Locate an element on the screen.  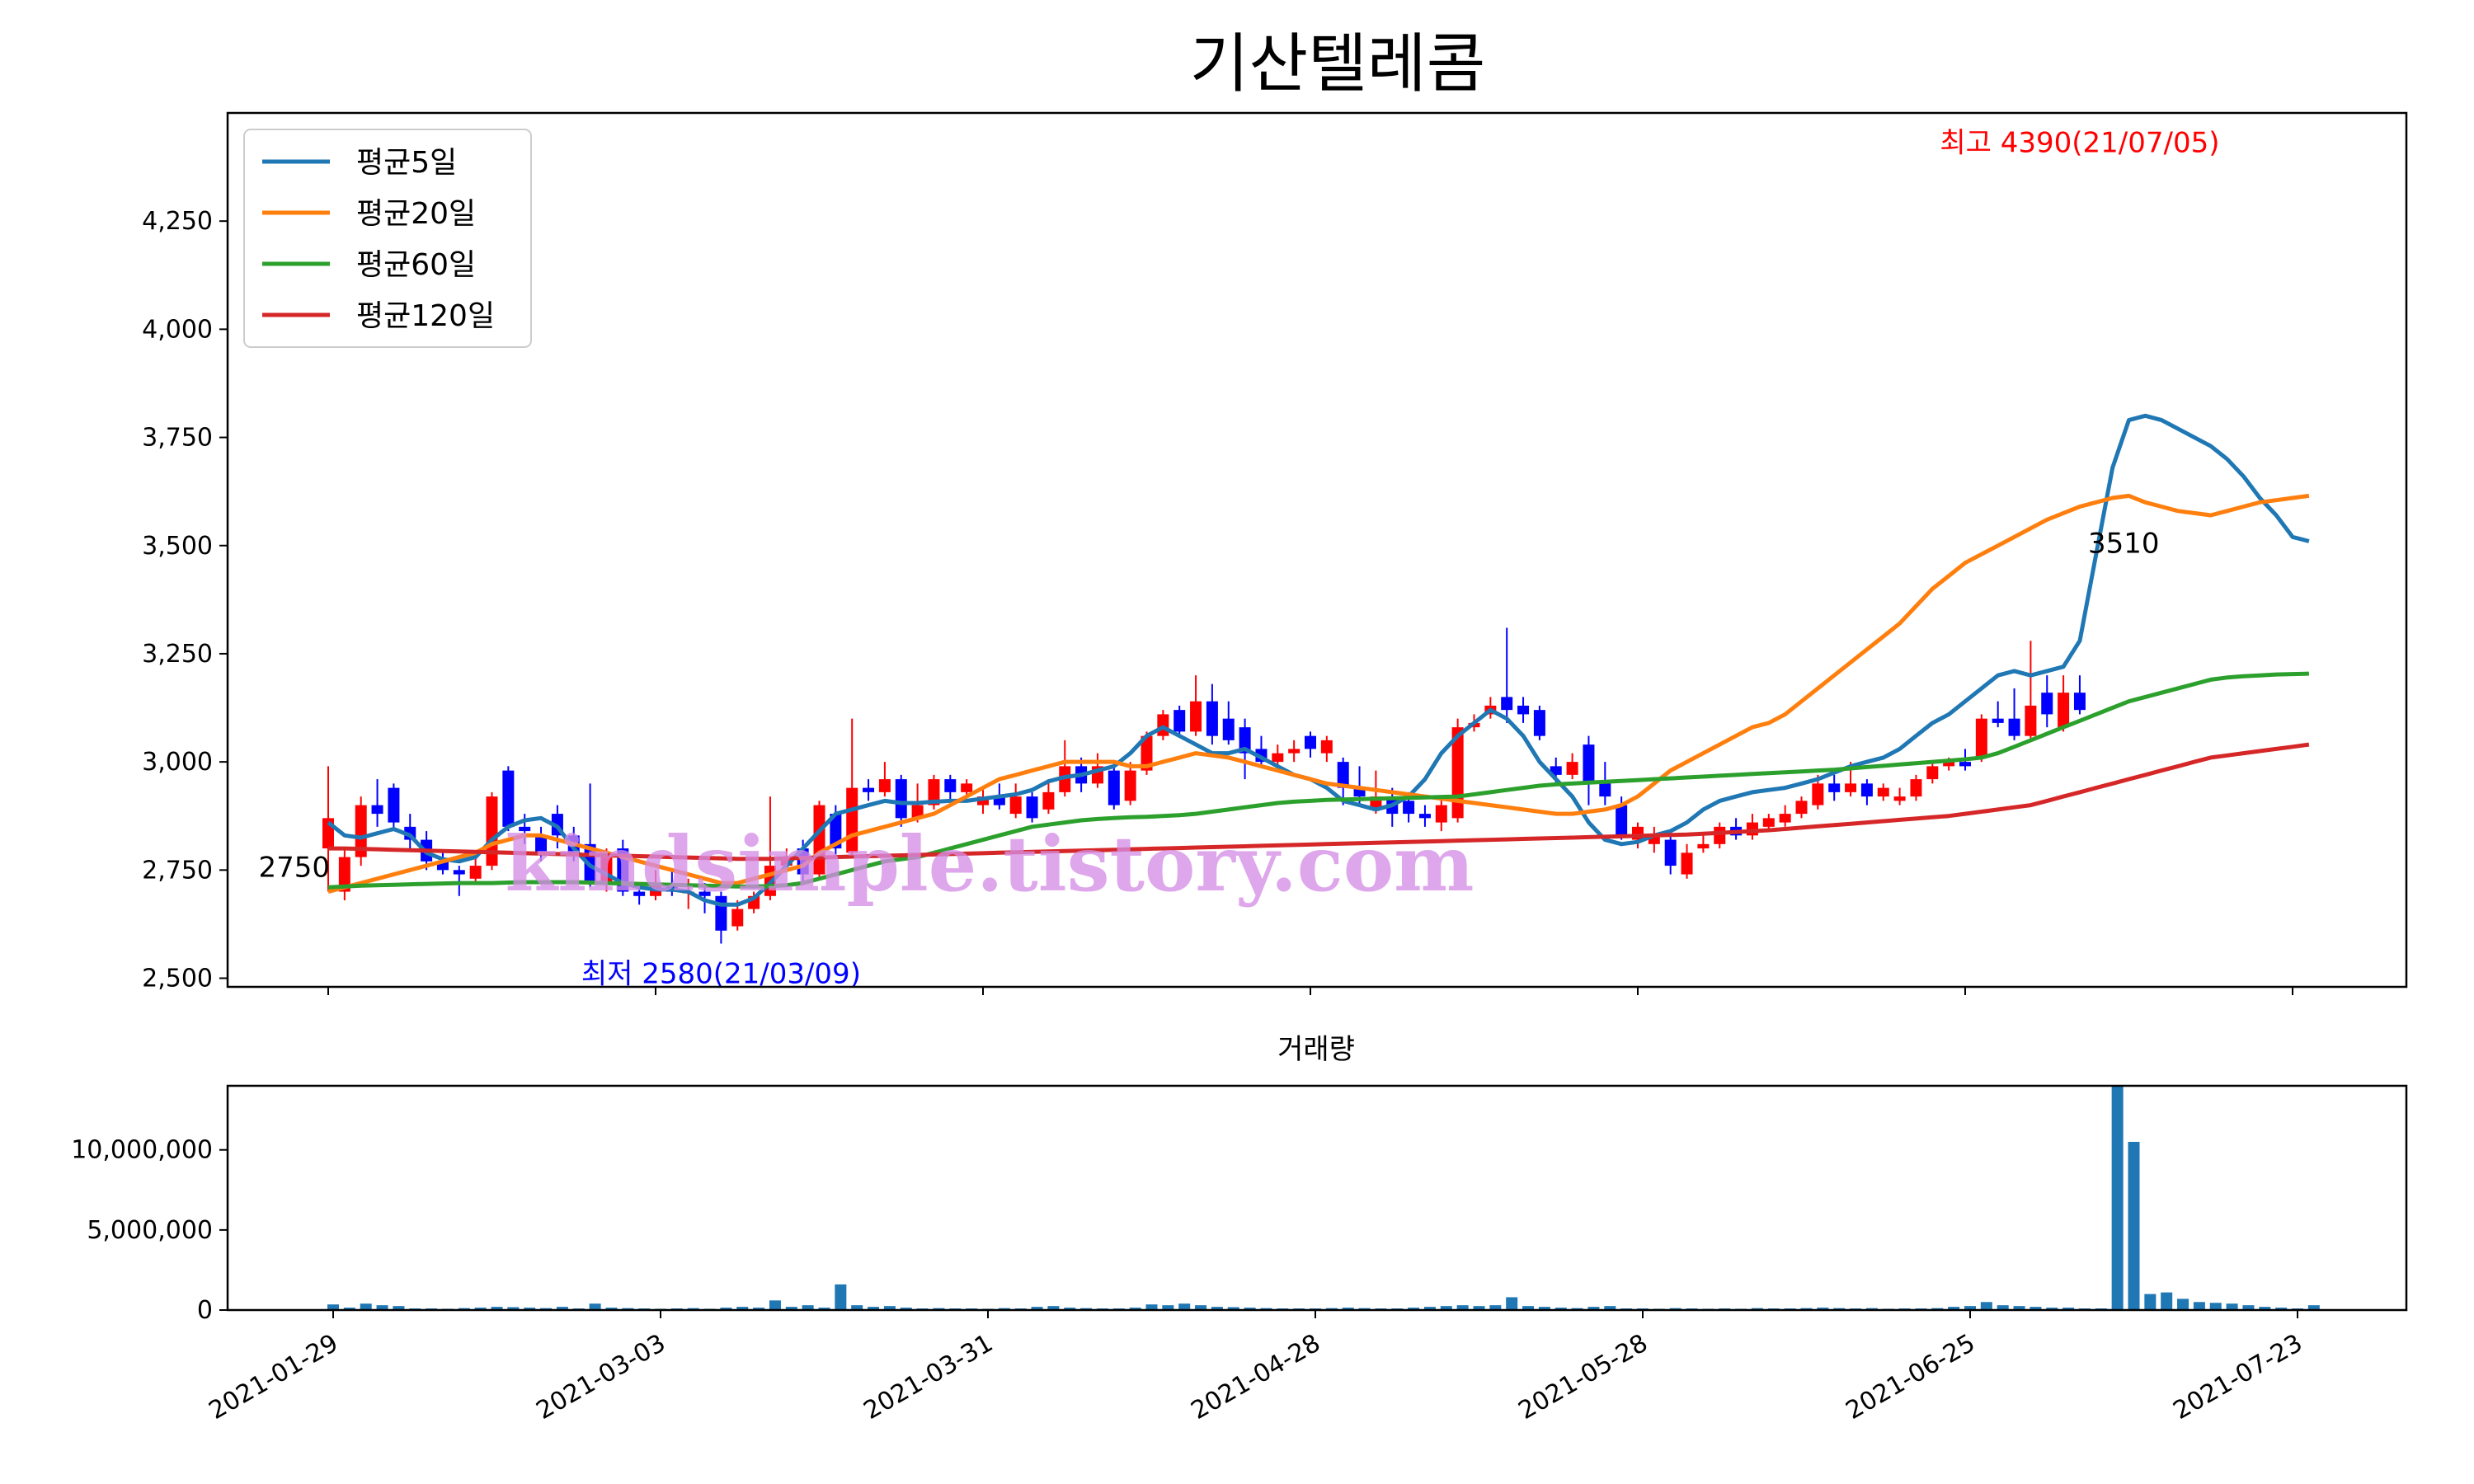
volume-y-axis: 0 5,000,000 10,000,000 is located at coordinates (149, 1230).